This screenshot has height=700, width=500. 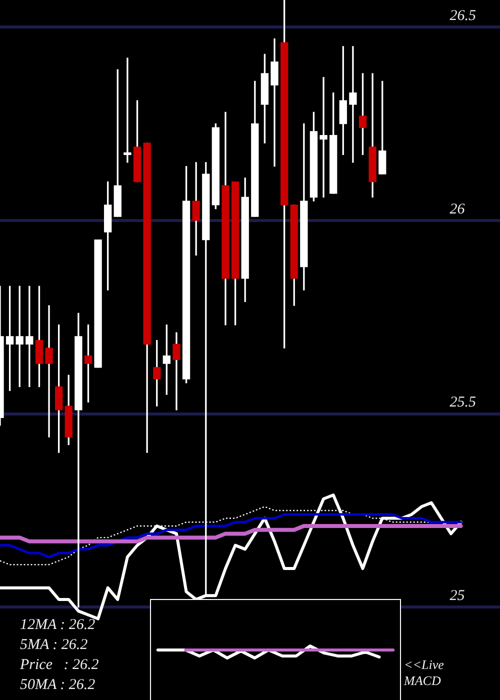 I want to click on y-tick-label: 26, so click(x=458, y=209).